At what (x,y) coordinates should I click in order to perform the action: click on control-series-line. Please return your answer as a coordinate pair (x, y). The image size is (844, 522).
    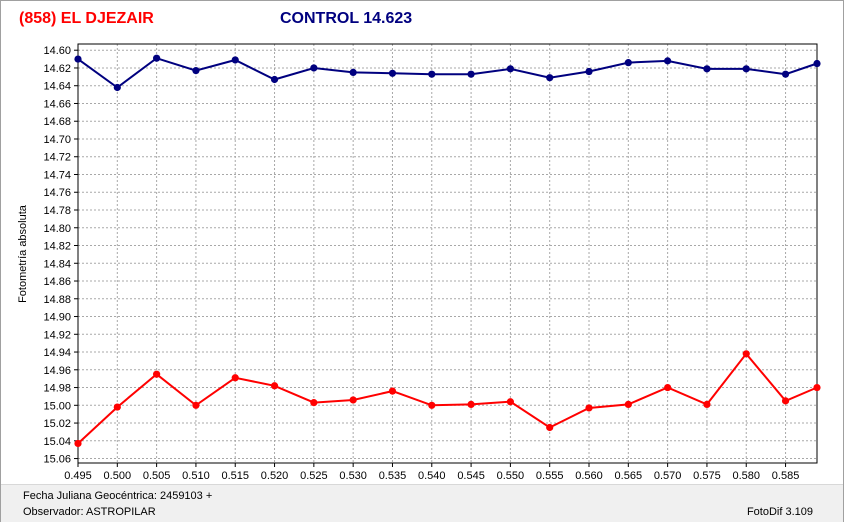
    Looking at the image, I should click on (447, 73).